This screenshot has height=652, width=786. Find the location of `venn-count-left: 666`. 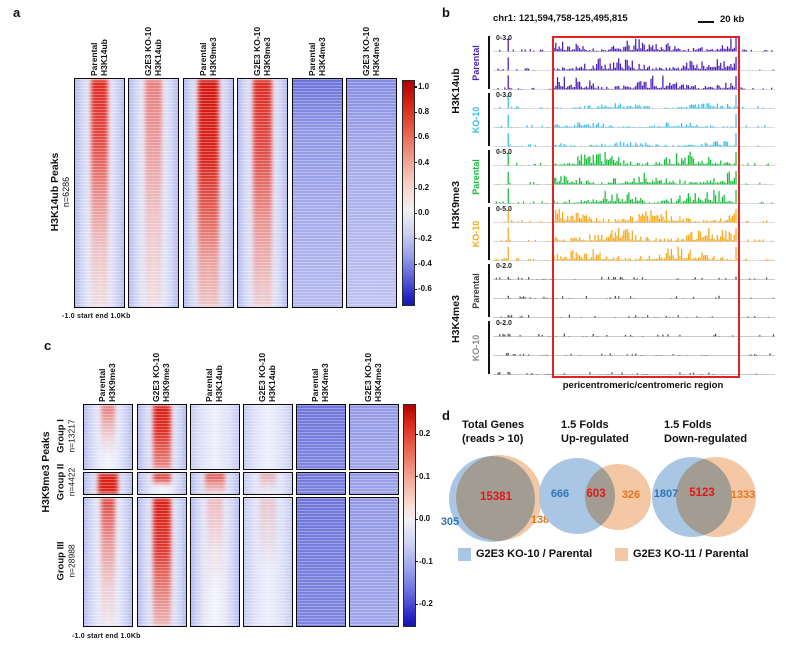

venn-count-left: 666 is located at coordinates (560, 494).